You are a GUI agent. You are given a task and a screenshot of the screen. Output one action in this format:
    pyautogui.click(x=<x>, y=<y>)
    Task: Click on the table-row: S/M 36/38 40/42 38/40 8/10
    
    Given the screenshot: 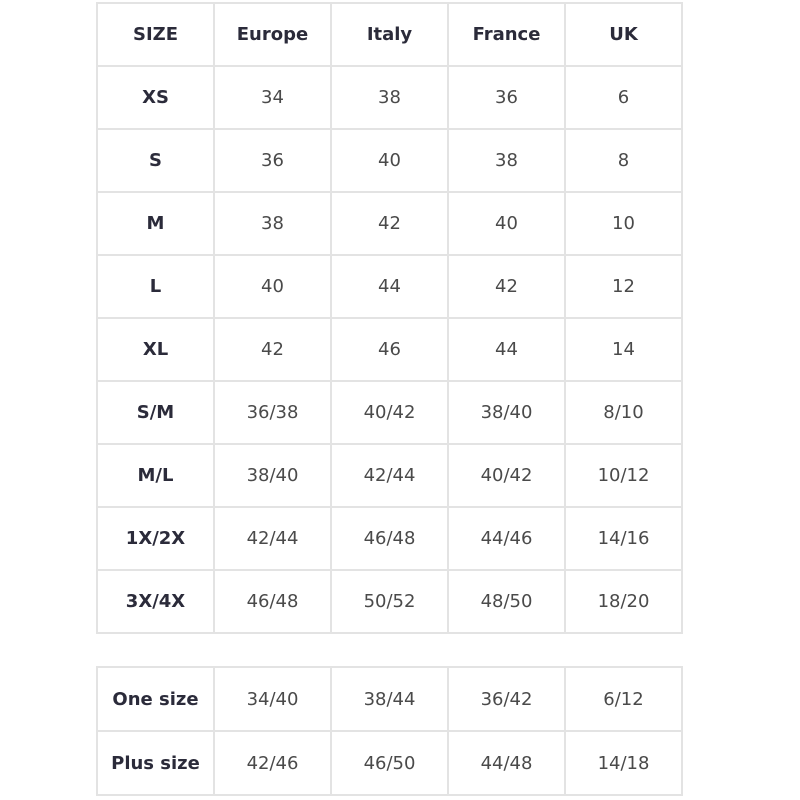 What is the action you would take?
    pyautogui.click(x=389, y=412)
    